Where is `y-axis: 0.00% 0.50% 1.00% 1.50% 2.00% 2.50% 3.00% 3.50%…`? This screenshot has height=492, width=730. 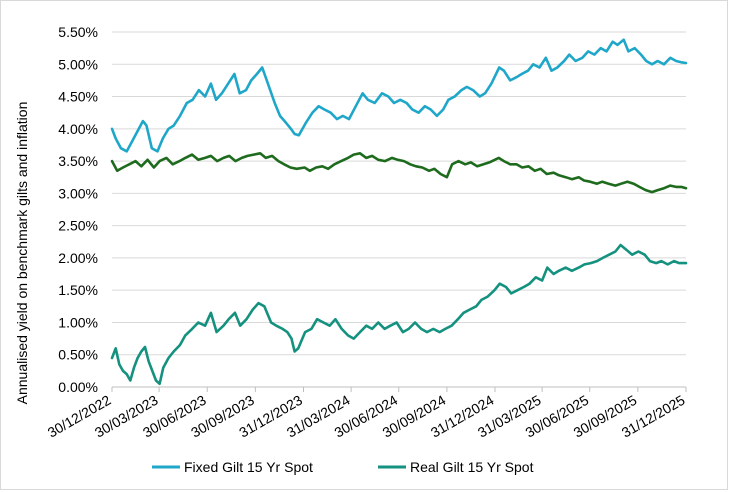
y-axis: 0.00% 0.50% 1.00% 1.50% 2.00% 2.50% 3.00% 3.50%… is located at coordinates (78, 209).